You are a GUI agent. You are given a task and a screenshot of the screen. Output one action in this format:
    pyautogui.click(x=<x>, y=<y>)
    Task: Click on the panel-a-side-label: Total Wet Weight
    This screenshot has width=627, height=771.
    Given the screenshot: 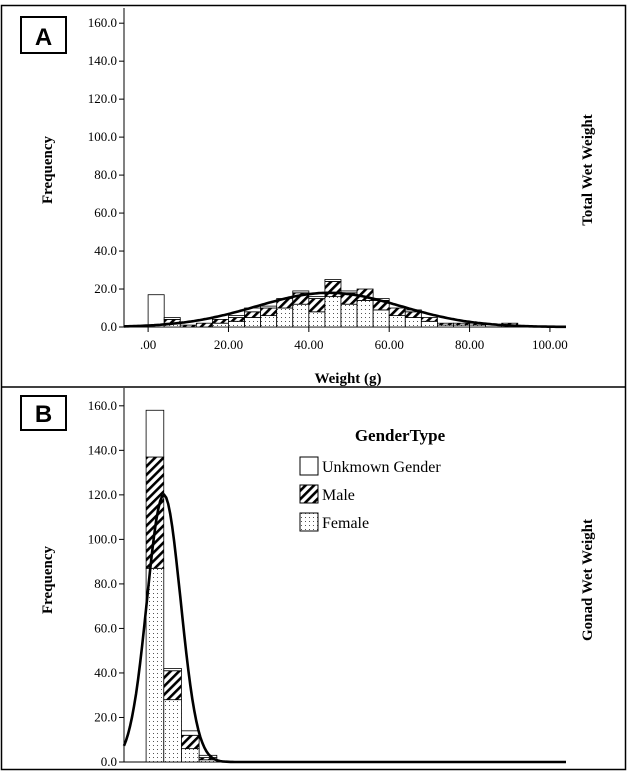 What is the action you would take?
    pyautogui.click(x=588, y=169)
    